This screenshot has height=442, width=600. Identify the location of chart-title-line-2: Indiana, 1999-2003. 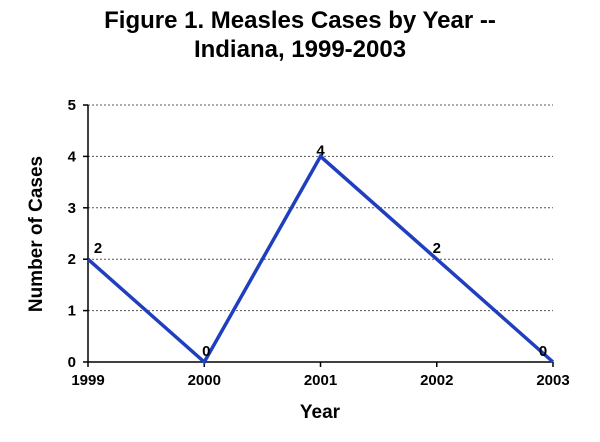
(300, 49).